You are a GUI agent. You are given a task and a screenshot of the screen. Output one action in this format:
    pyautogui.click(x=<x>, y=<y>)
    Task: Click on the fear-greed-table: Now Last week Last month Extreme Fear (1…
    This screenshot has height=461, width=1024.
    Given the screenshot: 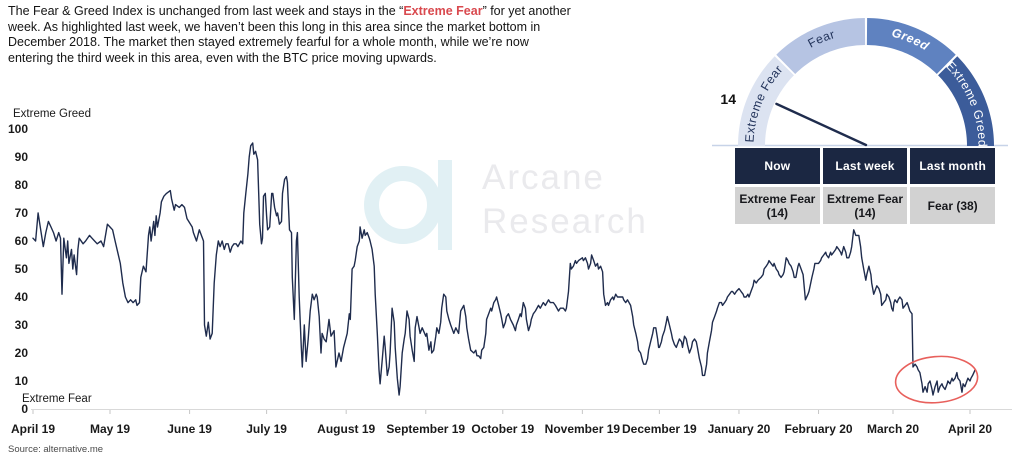 What is the action you would take?
    pyautogui.click(x=865, y=186)
    